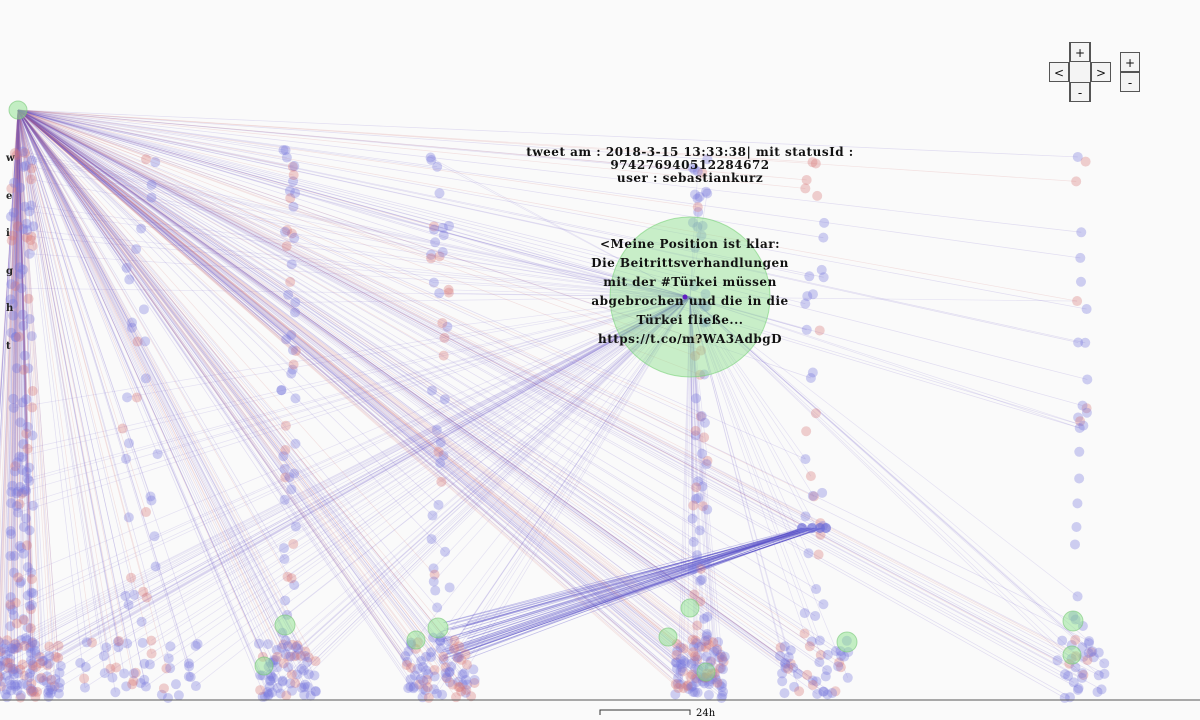 The height and width of the screenshot is (720, 1200). I want to click on pan-right-button: >, so click(1101, 72).